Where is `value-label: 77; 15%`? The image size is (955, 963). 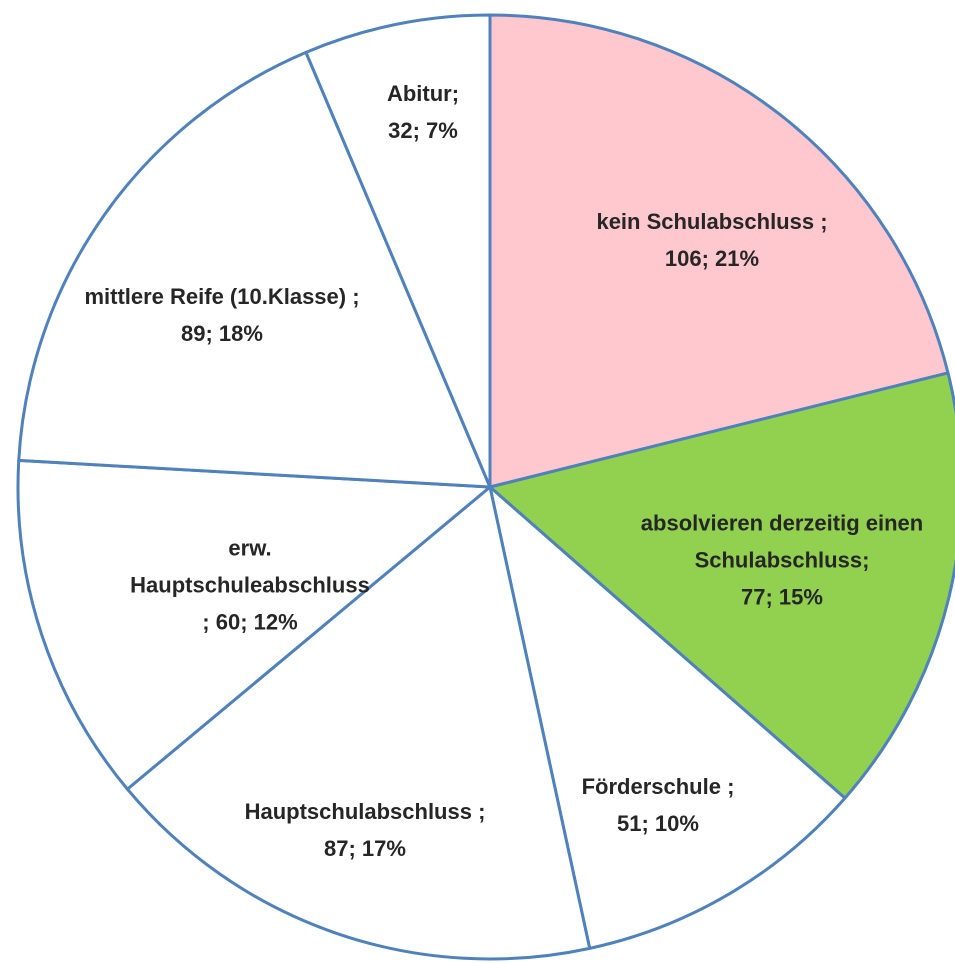
value-label: 77; 15% is located at coordinates (782, 597).